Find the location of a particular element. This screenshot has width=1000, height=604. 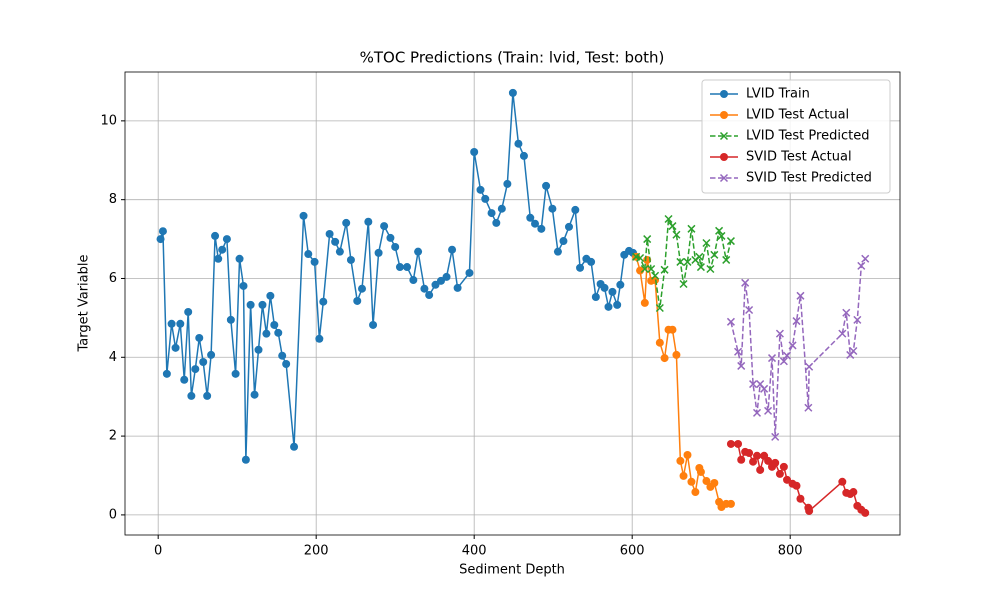

x-tick-label: 600 is located at coordinates (632, 551).